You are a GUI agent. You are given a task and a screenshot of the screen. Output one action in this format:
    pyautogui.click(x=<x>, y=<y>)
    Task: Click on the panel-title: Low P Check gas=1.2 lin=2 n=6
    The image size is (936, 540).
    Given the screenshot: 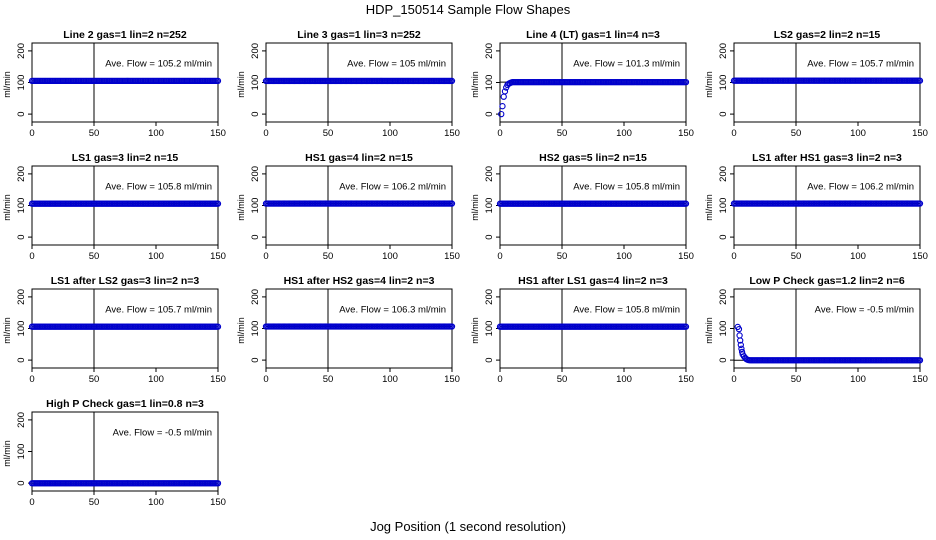 What is the action you would take?
    pyautogui.click(x=826, y=281)
    